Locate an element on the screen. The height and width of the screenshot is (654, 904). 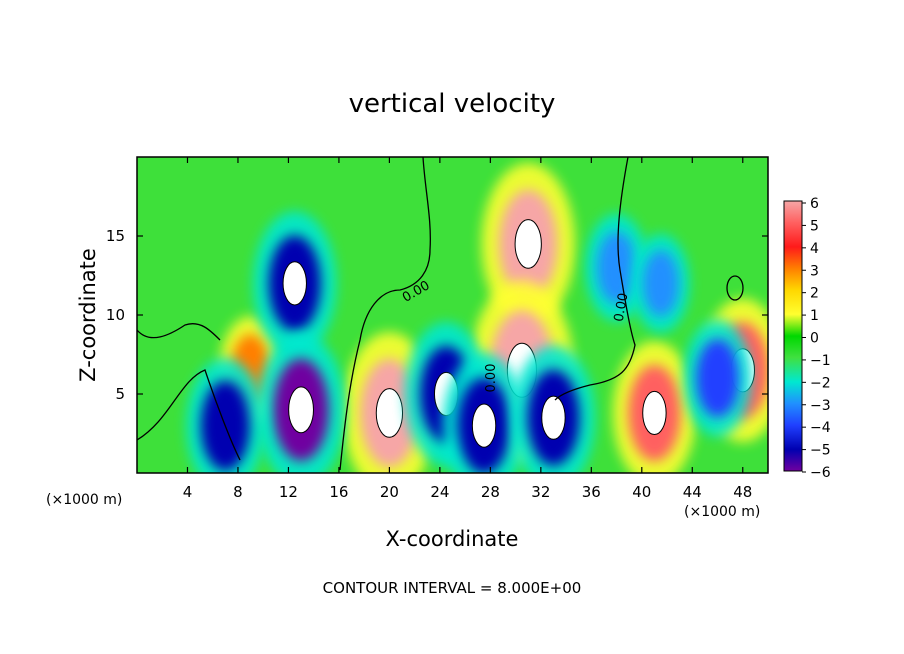
x-unit-right: (×1000 m) is located at coordinates (722, 512).